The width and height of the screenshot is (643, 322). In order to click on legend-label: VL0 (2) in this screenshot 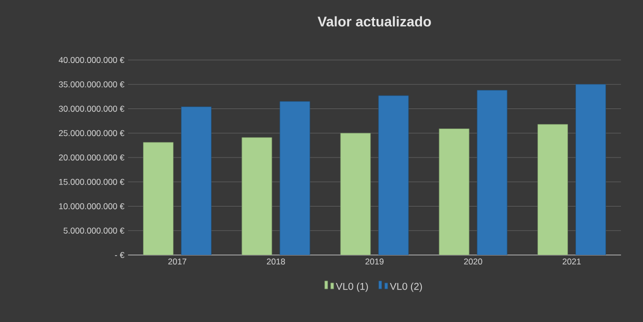, I will do `click(406, 287)`.